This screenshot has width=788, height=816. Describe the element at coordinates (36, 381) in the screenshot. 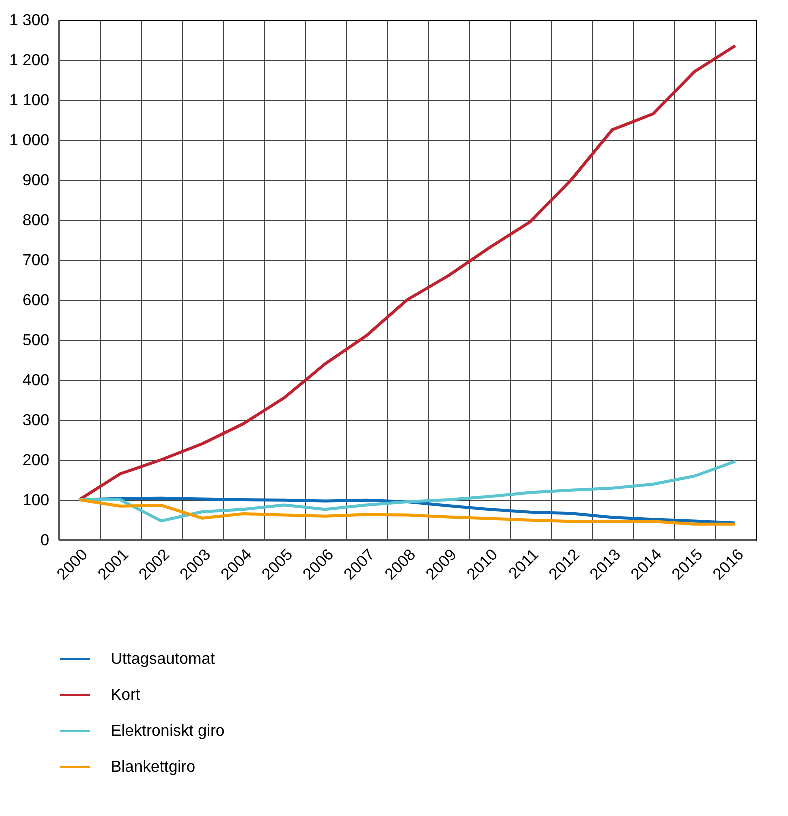

I see `y-tick-label: 400` at that location.